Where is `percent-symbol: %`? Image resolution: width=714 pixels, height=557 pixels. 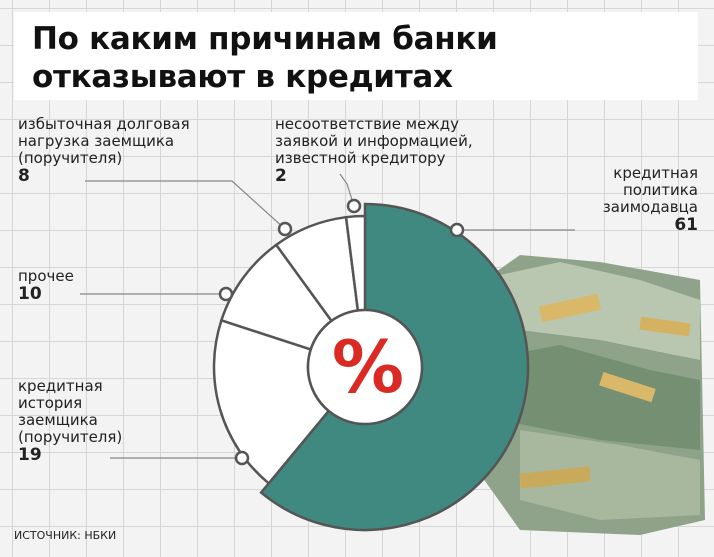
percent-symbol: % is located at coordinates (368, 367).